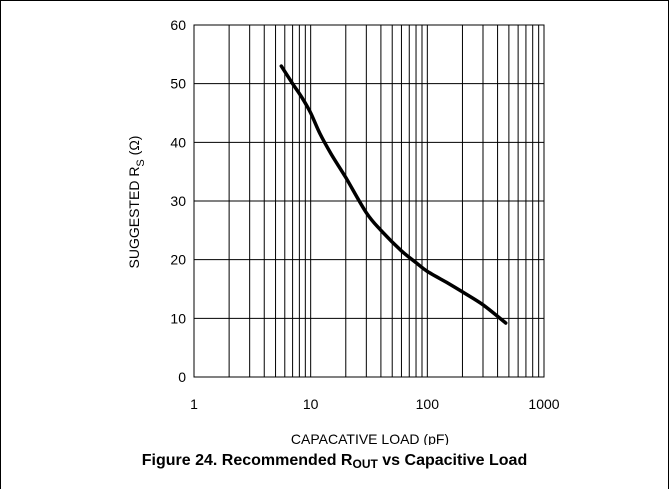  Describe the element at coordinates (182, 377) in the screenshot. I see `y-tick-label: 0` at that location.